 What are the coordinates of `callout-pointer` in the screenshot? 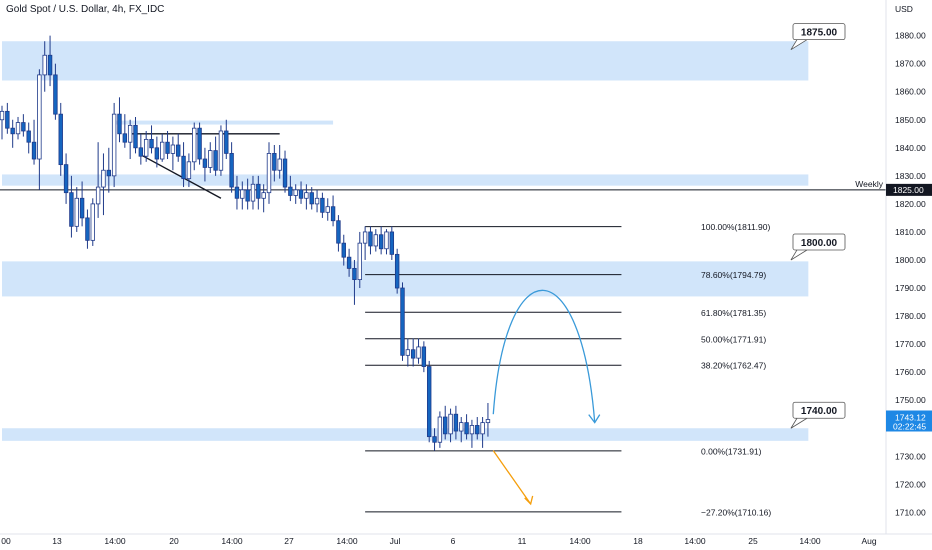 It's located at (799, 255).